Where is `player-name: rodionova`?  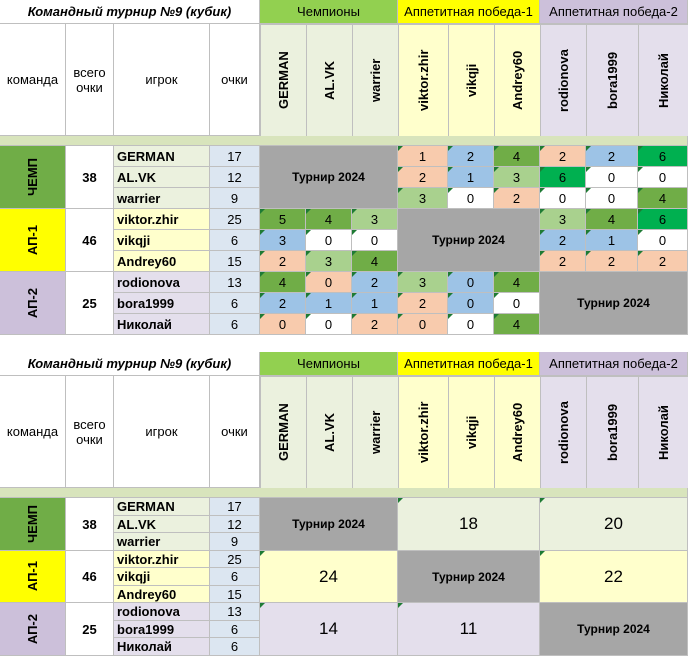
player-name: rodionova is located at coordinates (162, 282).